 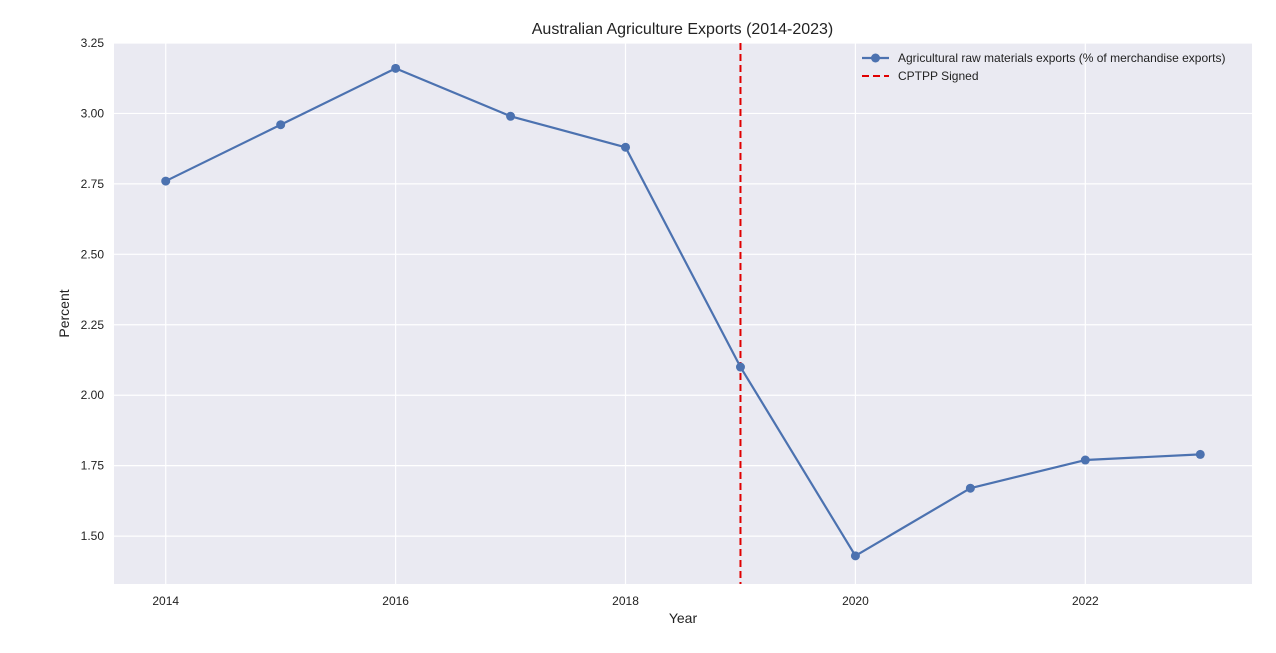 What do you see at coordinates (93, 254) in the screenshot?
I see `y-tick-label: 2.50` at bounding box center [93, 254].